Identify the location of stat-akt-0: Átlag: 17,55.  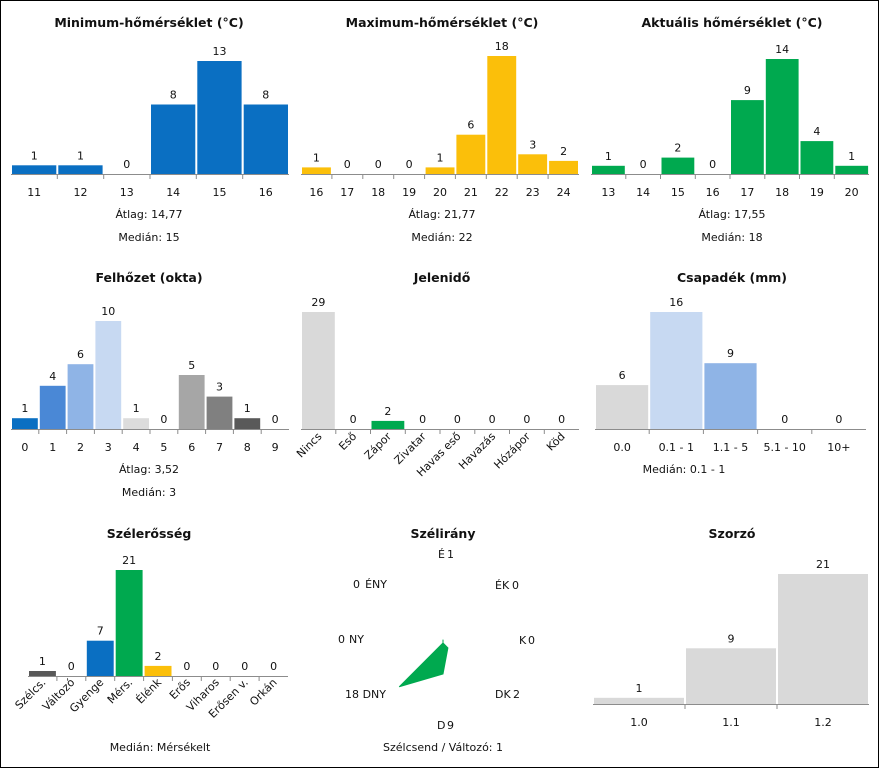
(731, 214).